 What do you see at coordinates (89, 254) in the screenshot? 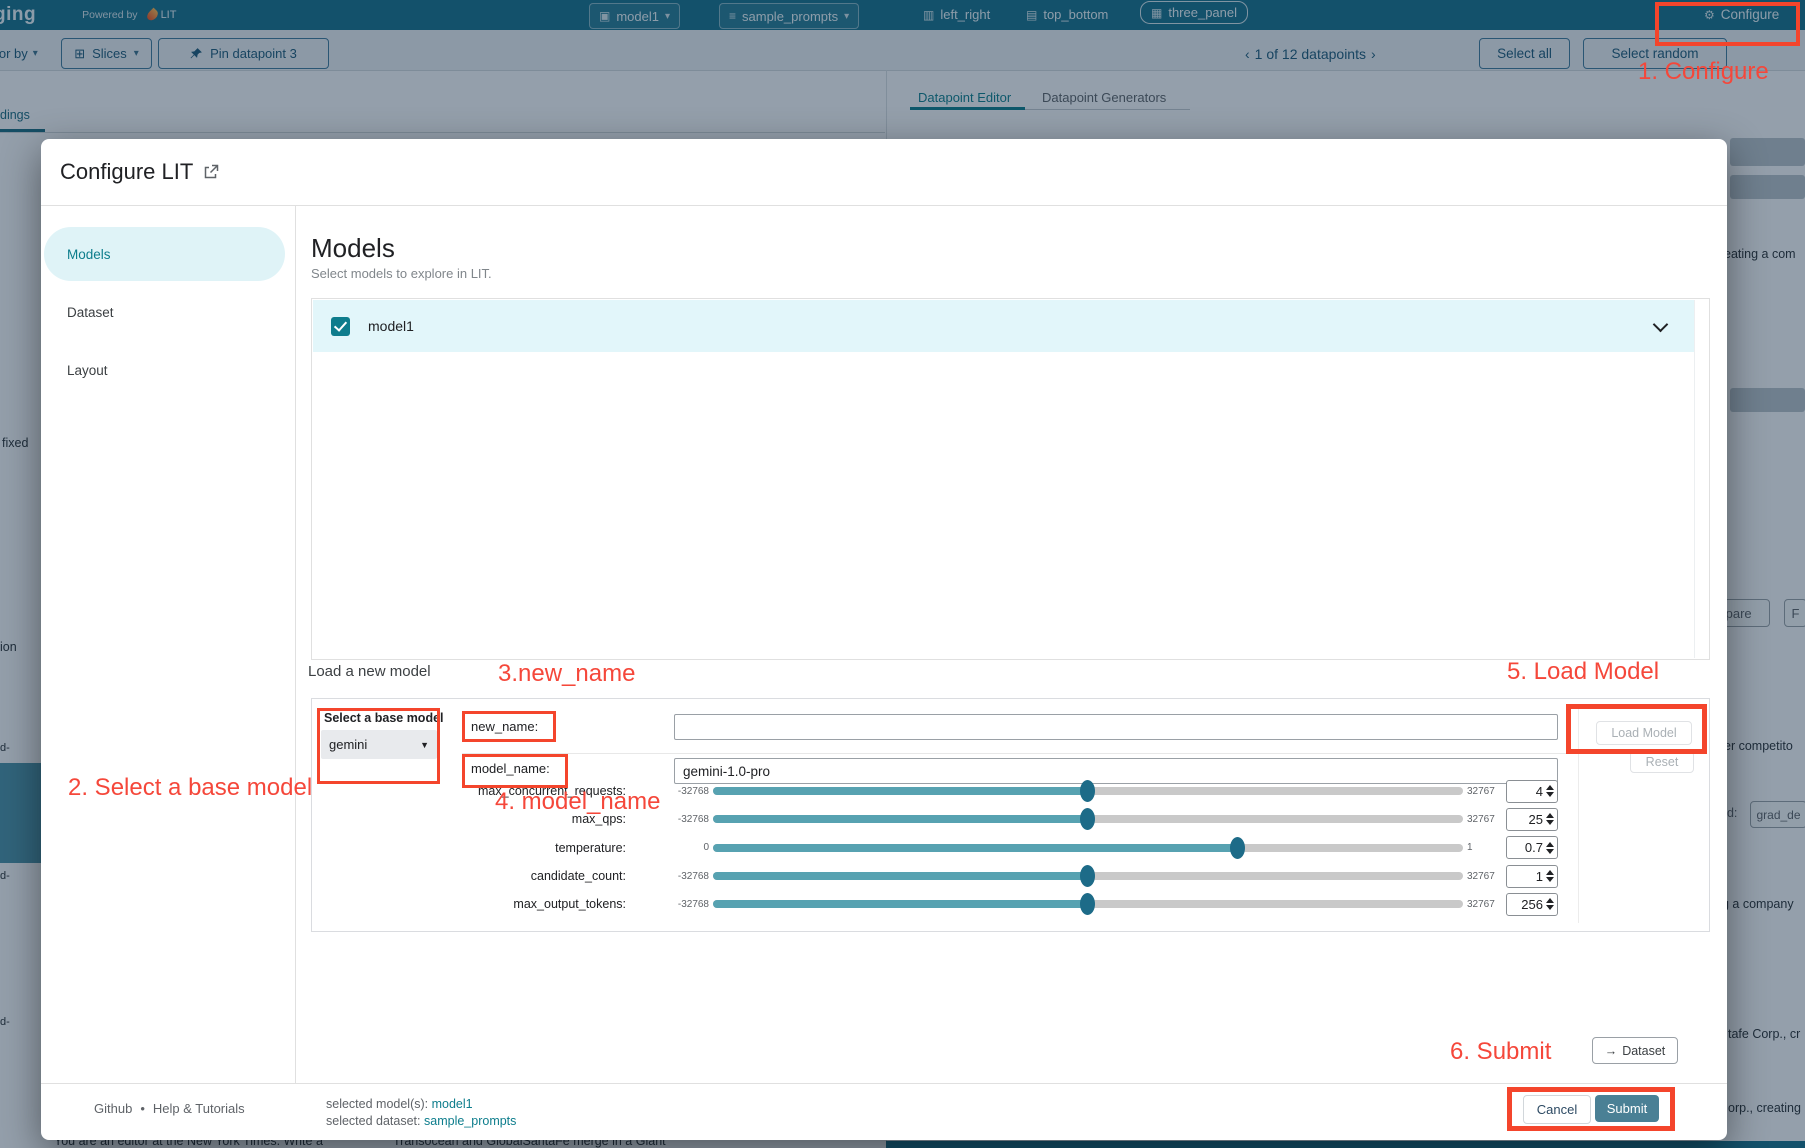
I see `sidebar-item-label: Models` at bounding box center [89, 254].